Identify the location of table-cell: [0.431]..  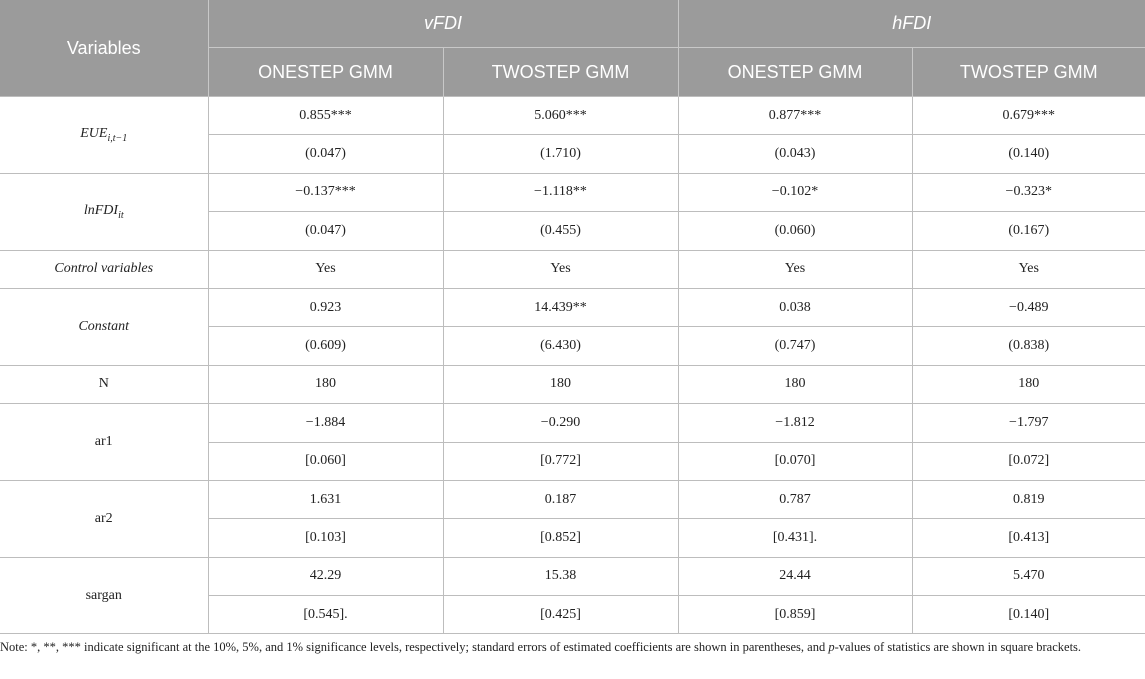
(795, 538).